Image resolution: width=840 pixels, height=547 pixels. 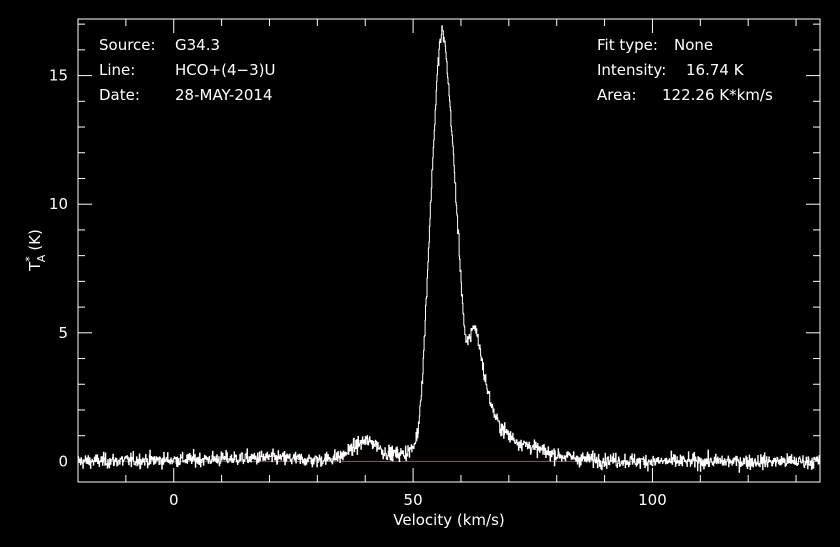 I want to click on y-axis-label-sub: A, so click(x=41, y=258).